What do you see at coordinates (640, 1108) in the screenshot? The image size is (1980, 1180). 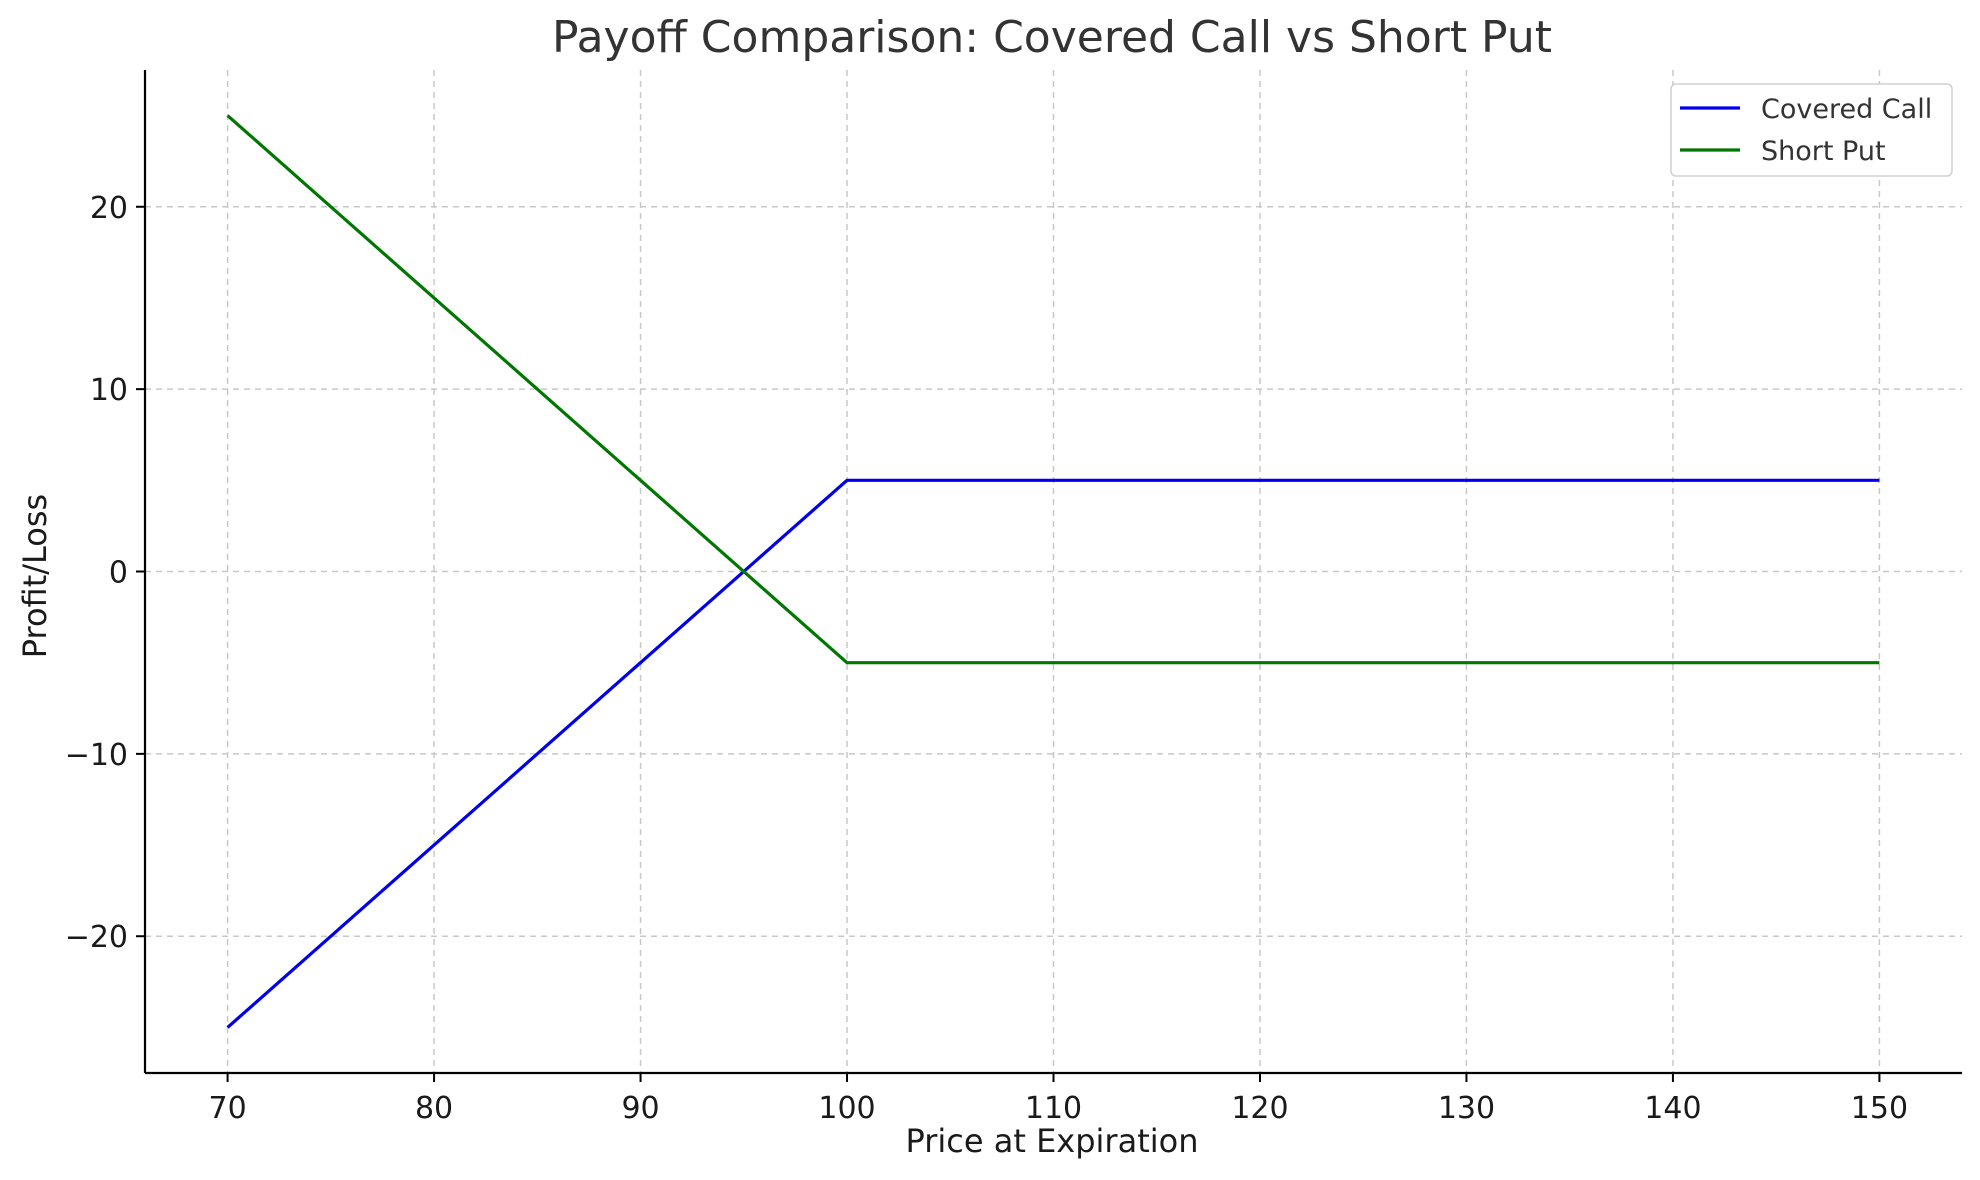 I see `x-tick-label: 90` at bounding box center [640, 1108].